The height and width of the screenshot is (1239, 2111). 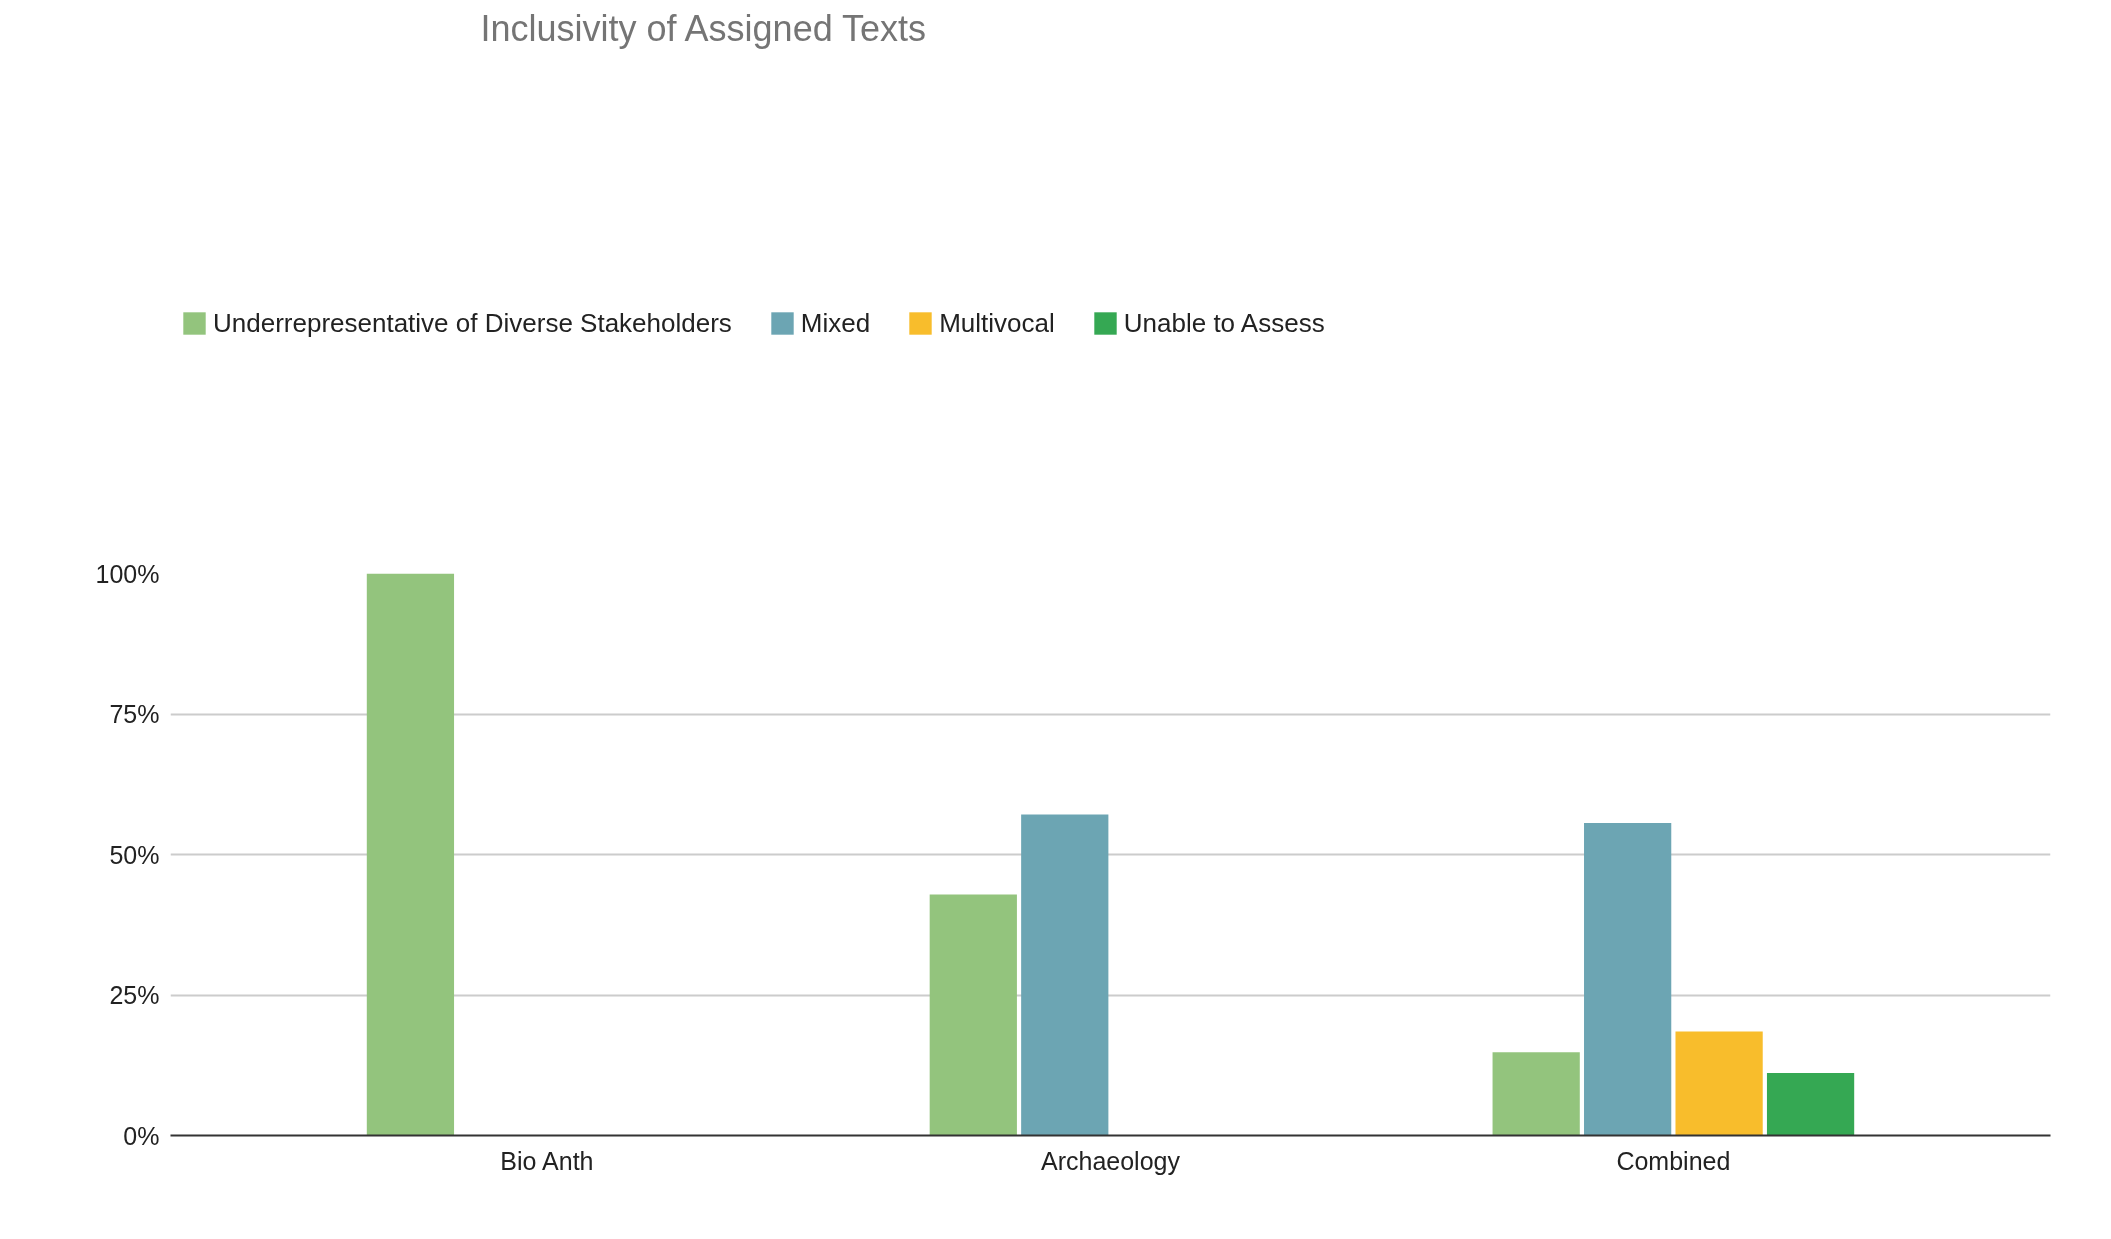 What do you see at coordinates (703, 28) in the screenshot?
I see `chart-title: Inclusivity of Assigned Texts` at bounding box center [703, 28].